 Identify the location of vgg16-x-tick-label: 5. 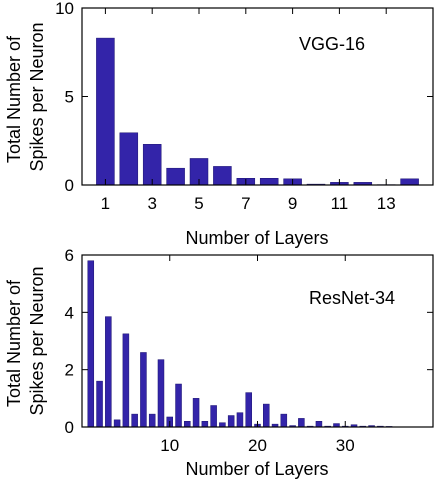
(198, 203).